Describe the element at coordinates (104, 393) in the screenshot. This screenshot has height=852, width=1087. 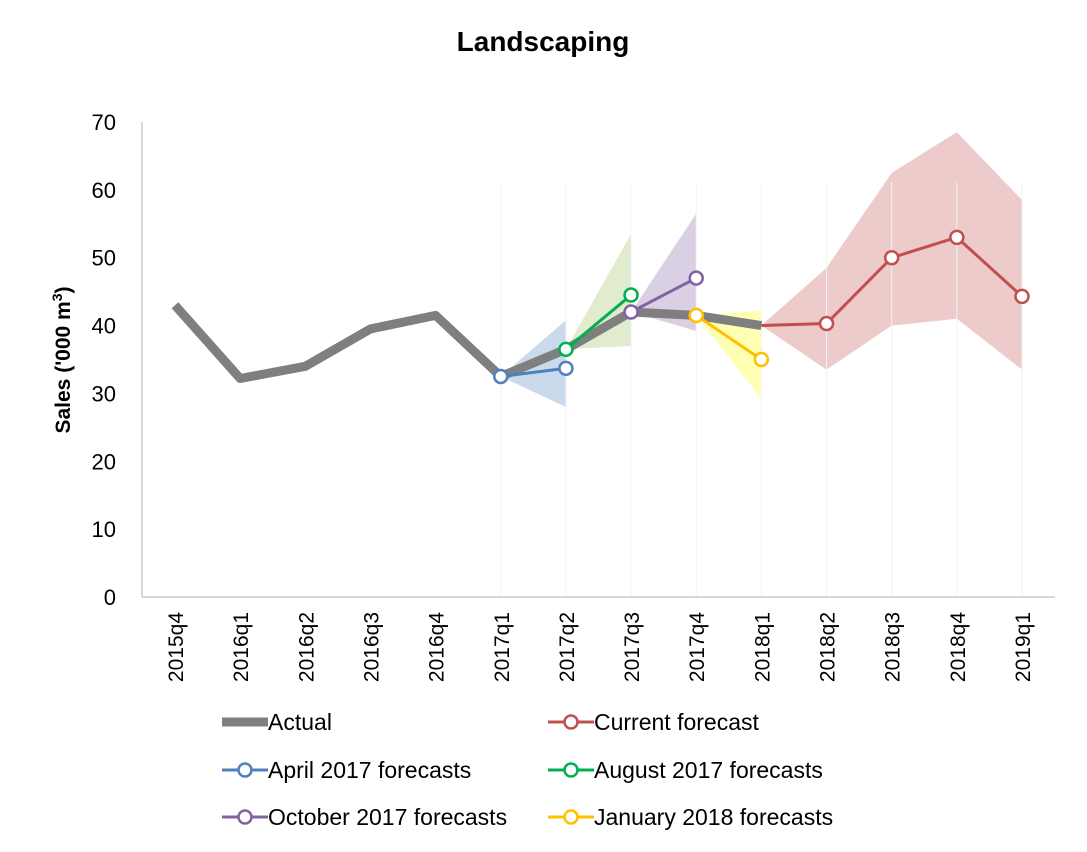
I see `y-tick-label: 30` at that location.